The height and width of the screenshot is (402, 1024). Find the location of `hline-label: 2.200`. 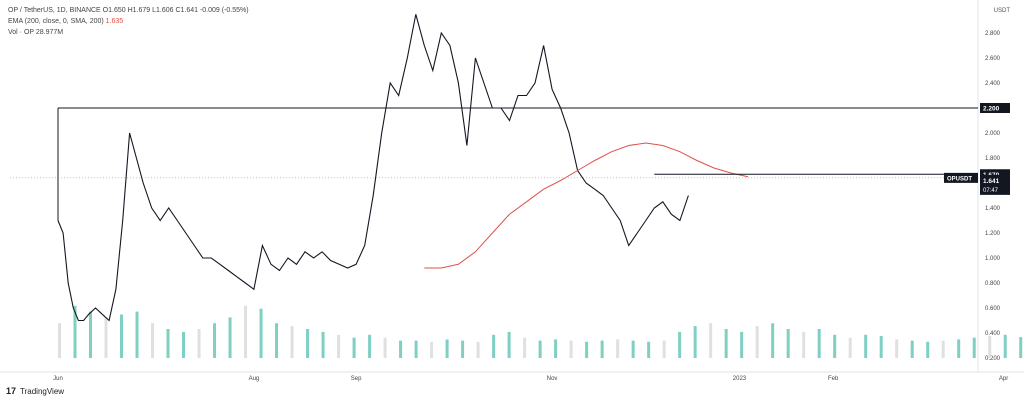

hline-label: 2.200 is located at coordinates (991, 109).